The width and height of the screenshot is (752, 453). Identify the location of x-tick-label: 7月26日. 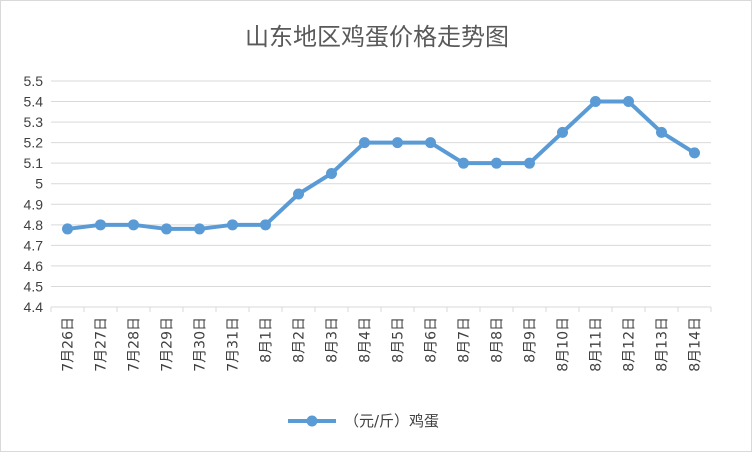
(69, 344).